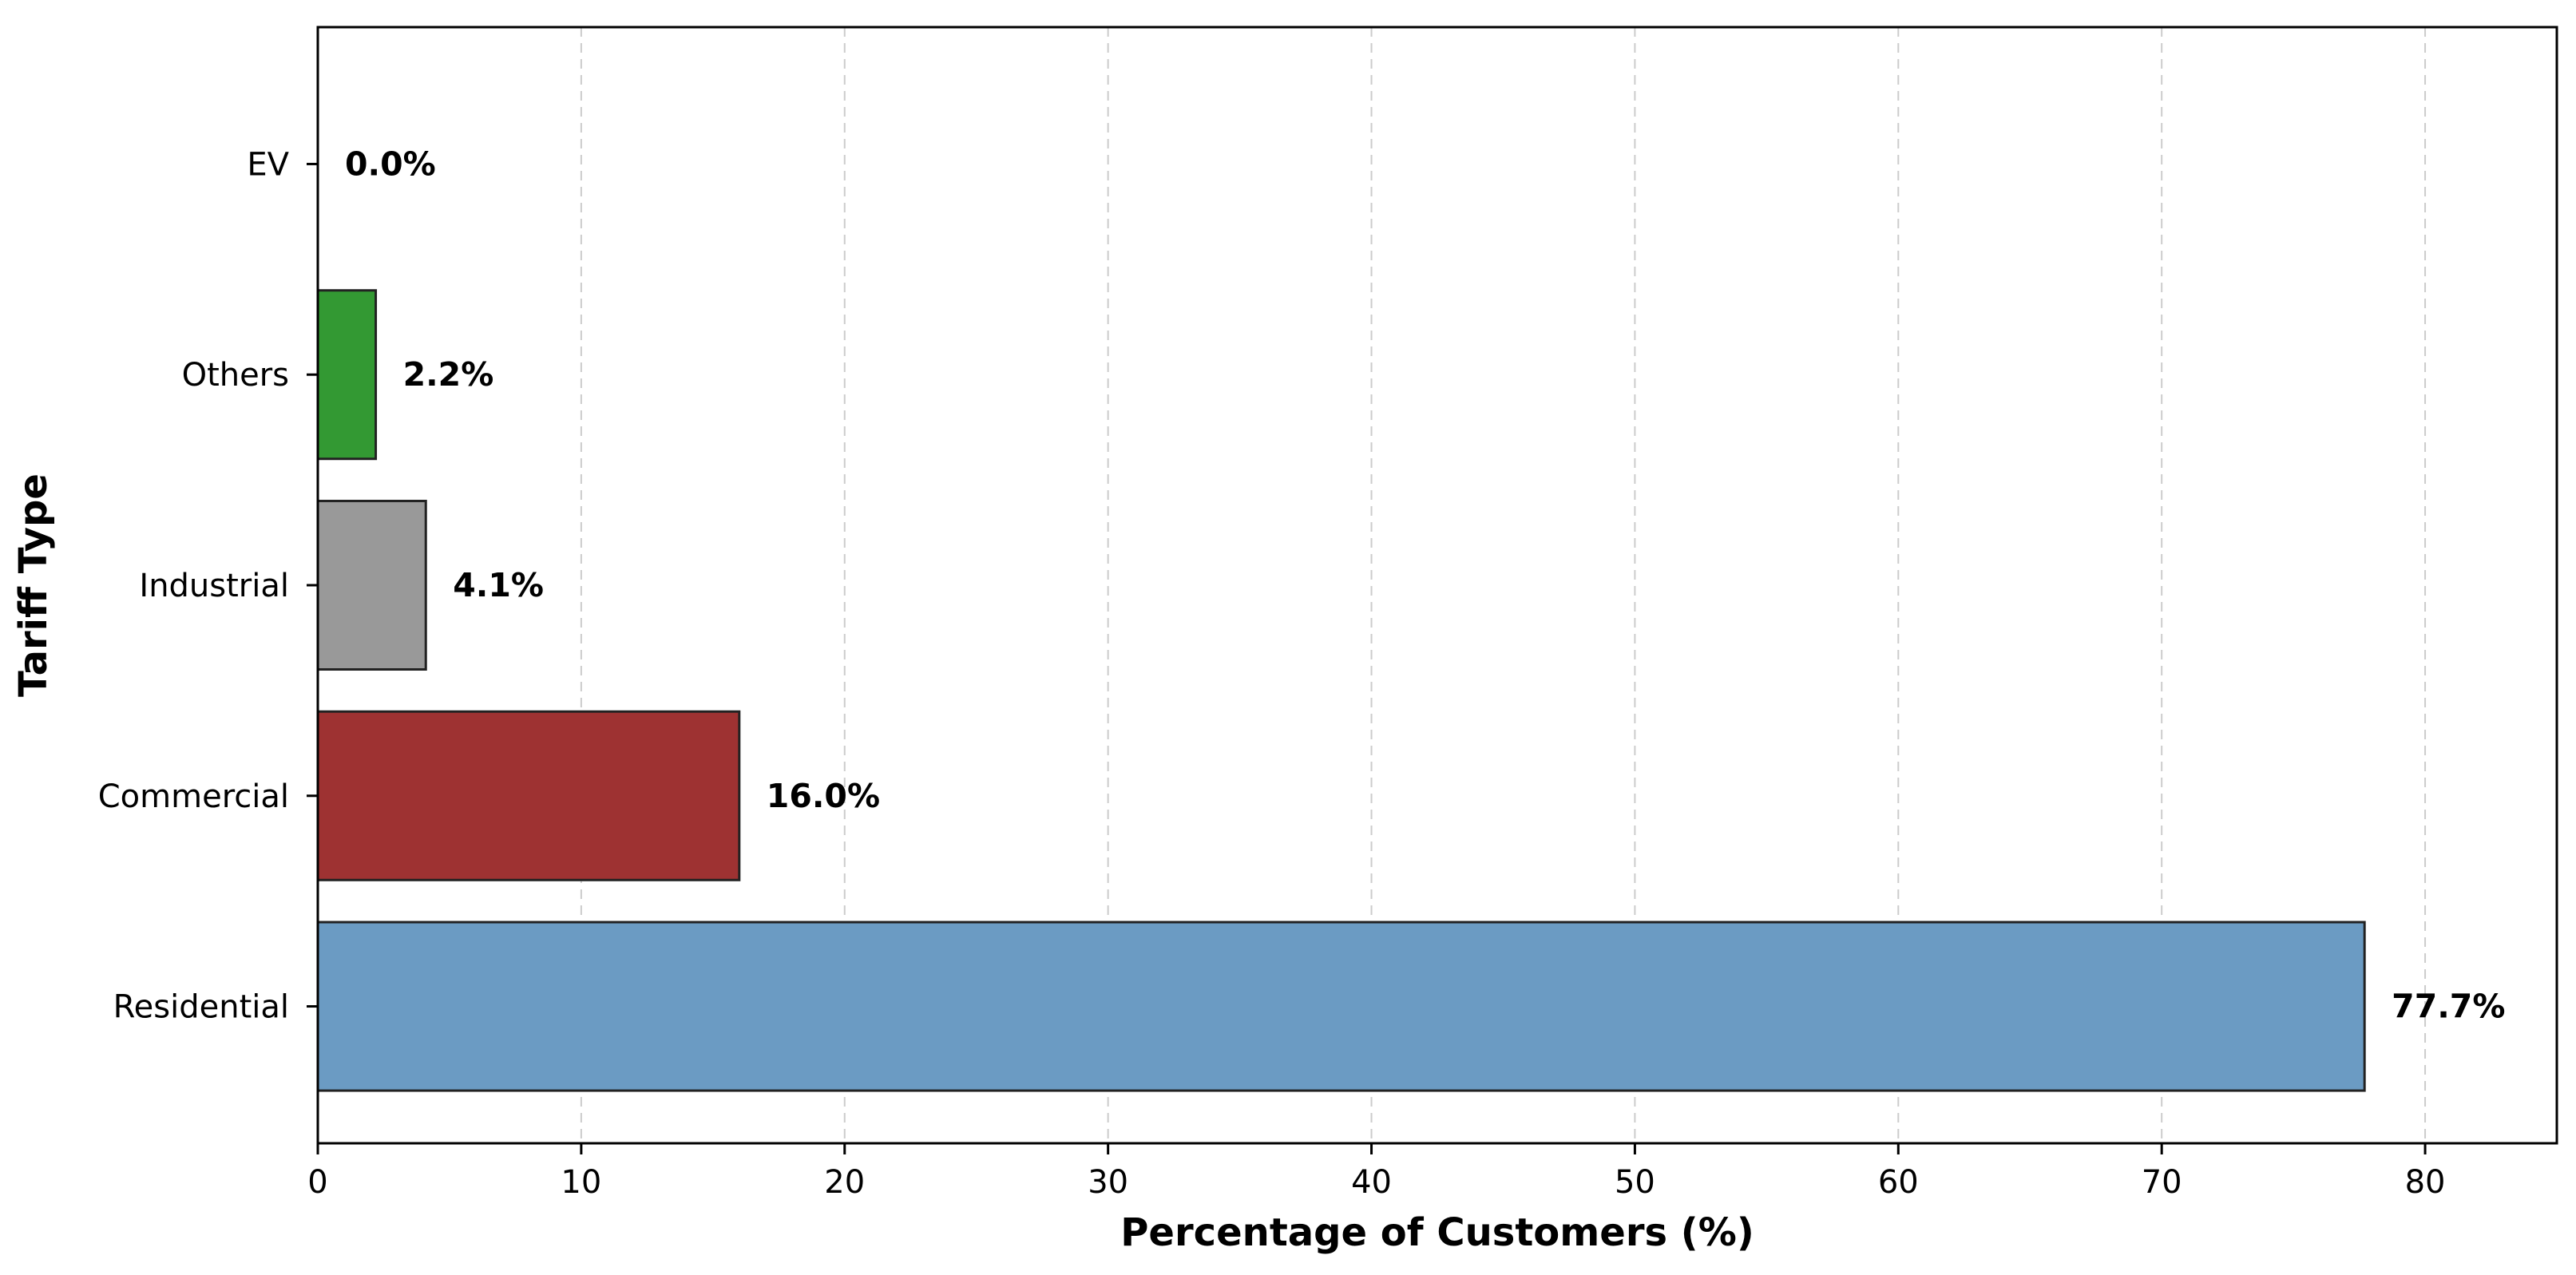  What do you see at coordinates (193, 796) in the screenshot?
I see `y-tick-label: Commercial` at bounding box center [193, 796].